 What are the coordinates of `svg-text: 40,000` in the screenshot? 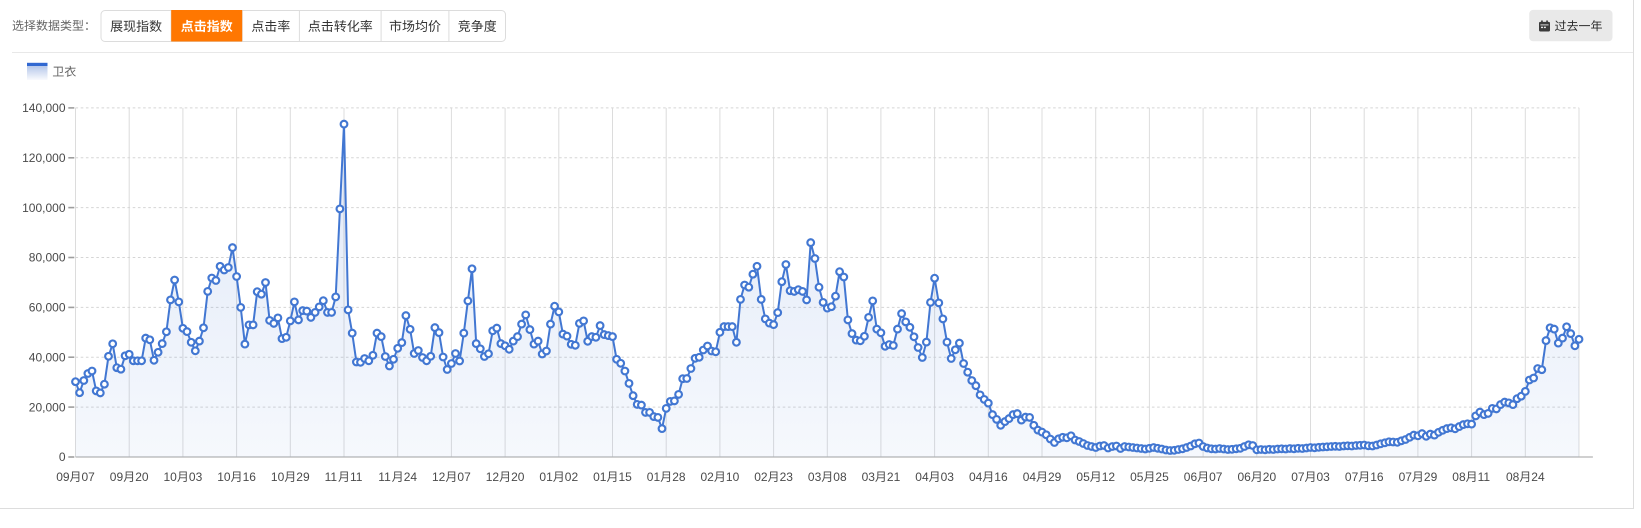 It's located at (47, 357).